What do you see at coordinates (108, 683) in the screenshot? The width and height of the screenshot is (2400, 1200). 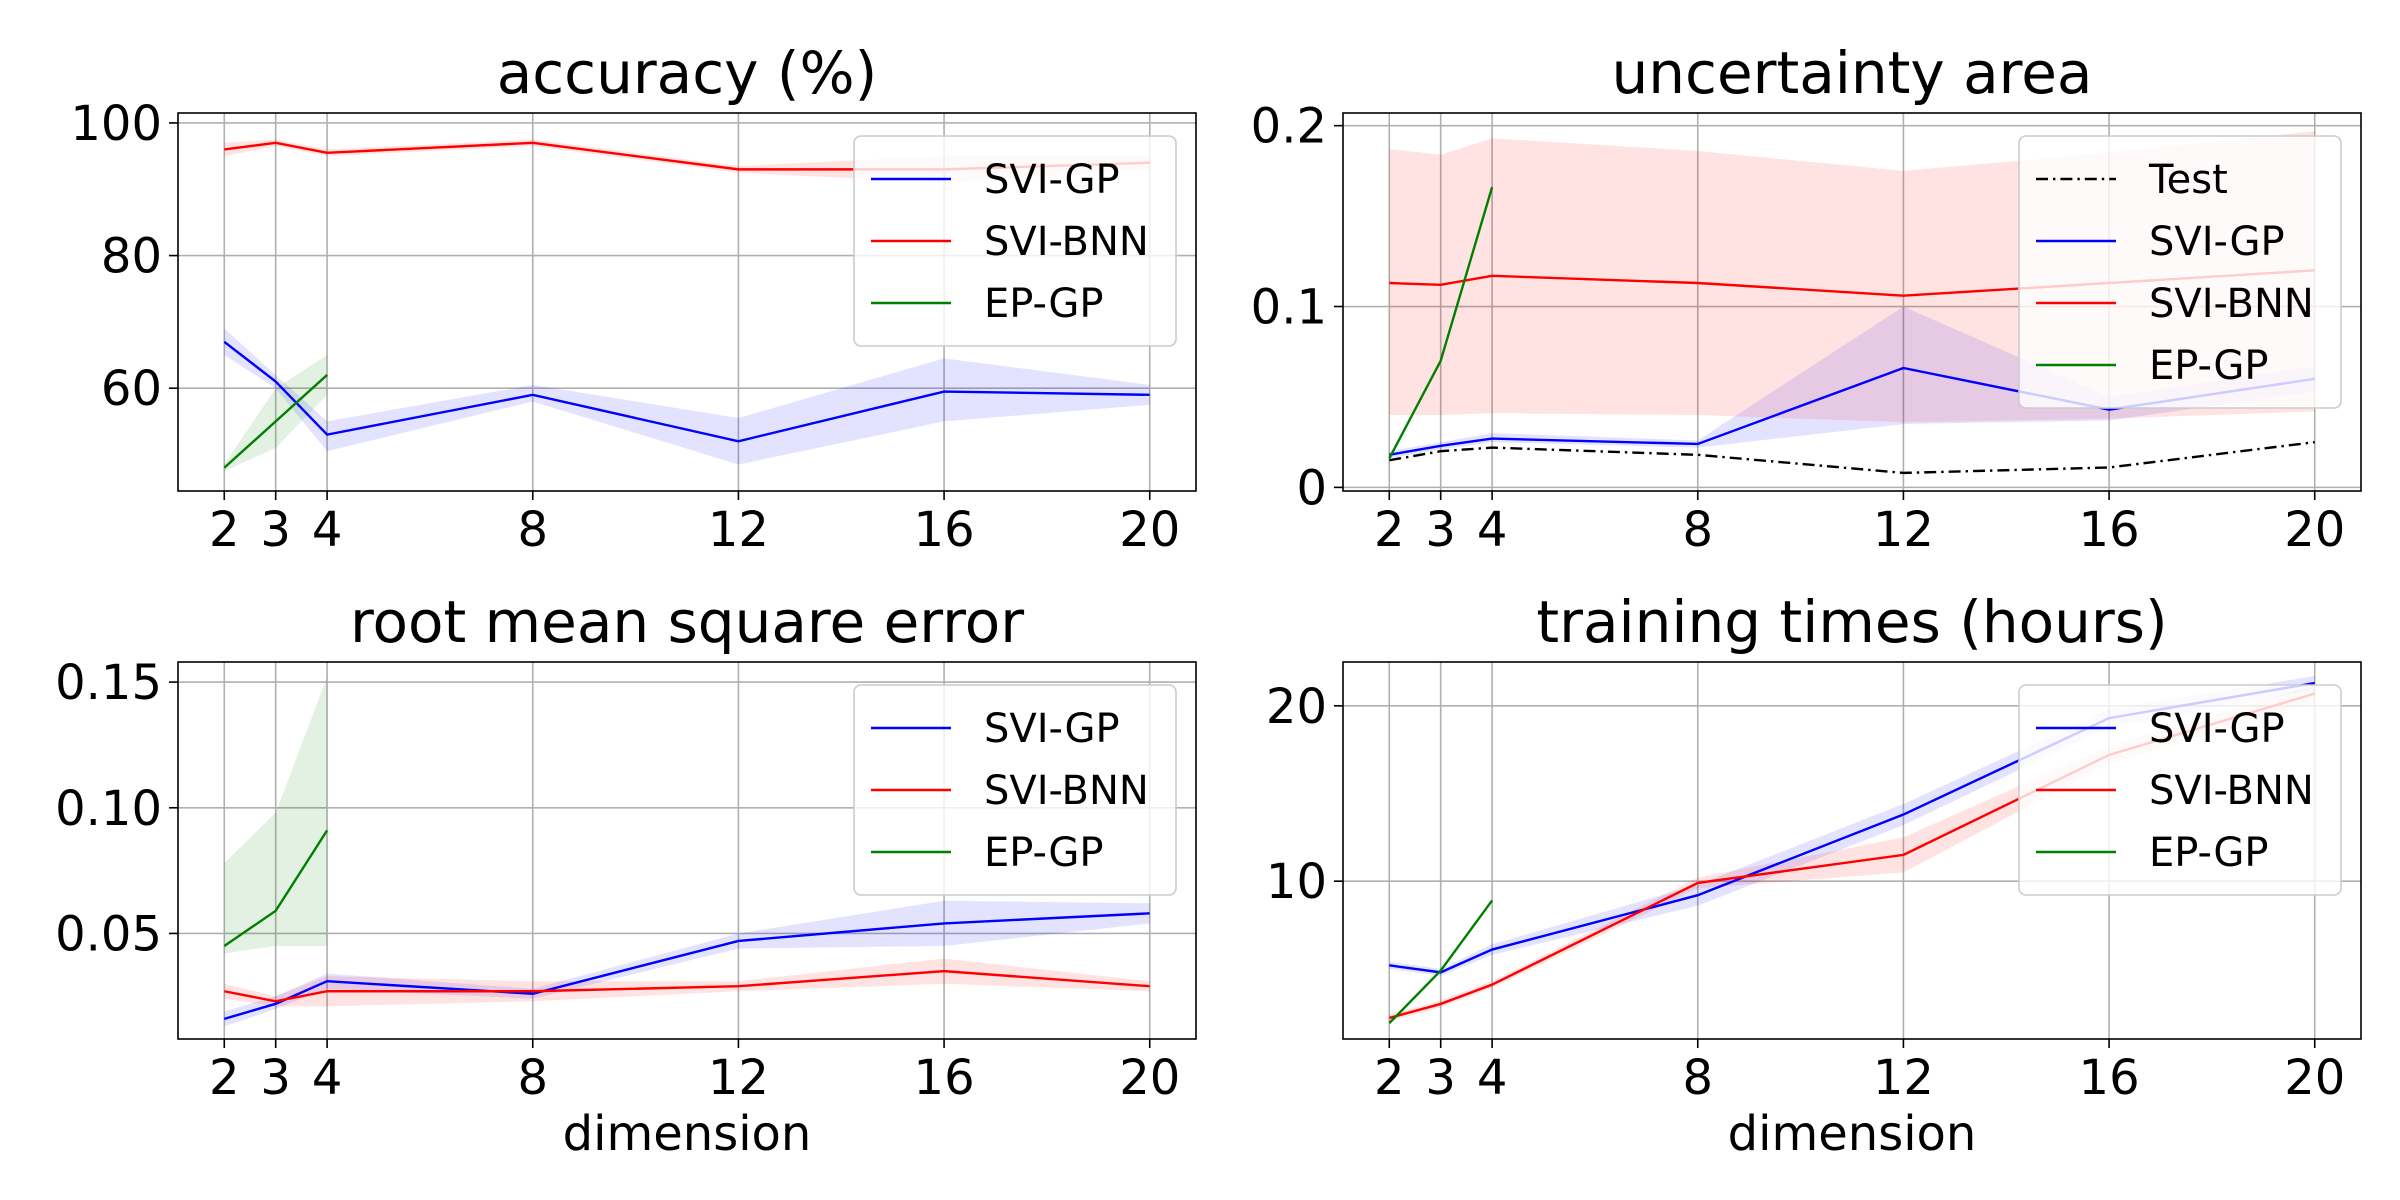 I see `y-tick-label: 0.15` at bounding box center [108, 683].